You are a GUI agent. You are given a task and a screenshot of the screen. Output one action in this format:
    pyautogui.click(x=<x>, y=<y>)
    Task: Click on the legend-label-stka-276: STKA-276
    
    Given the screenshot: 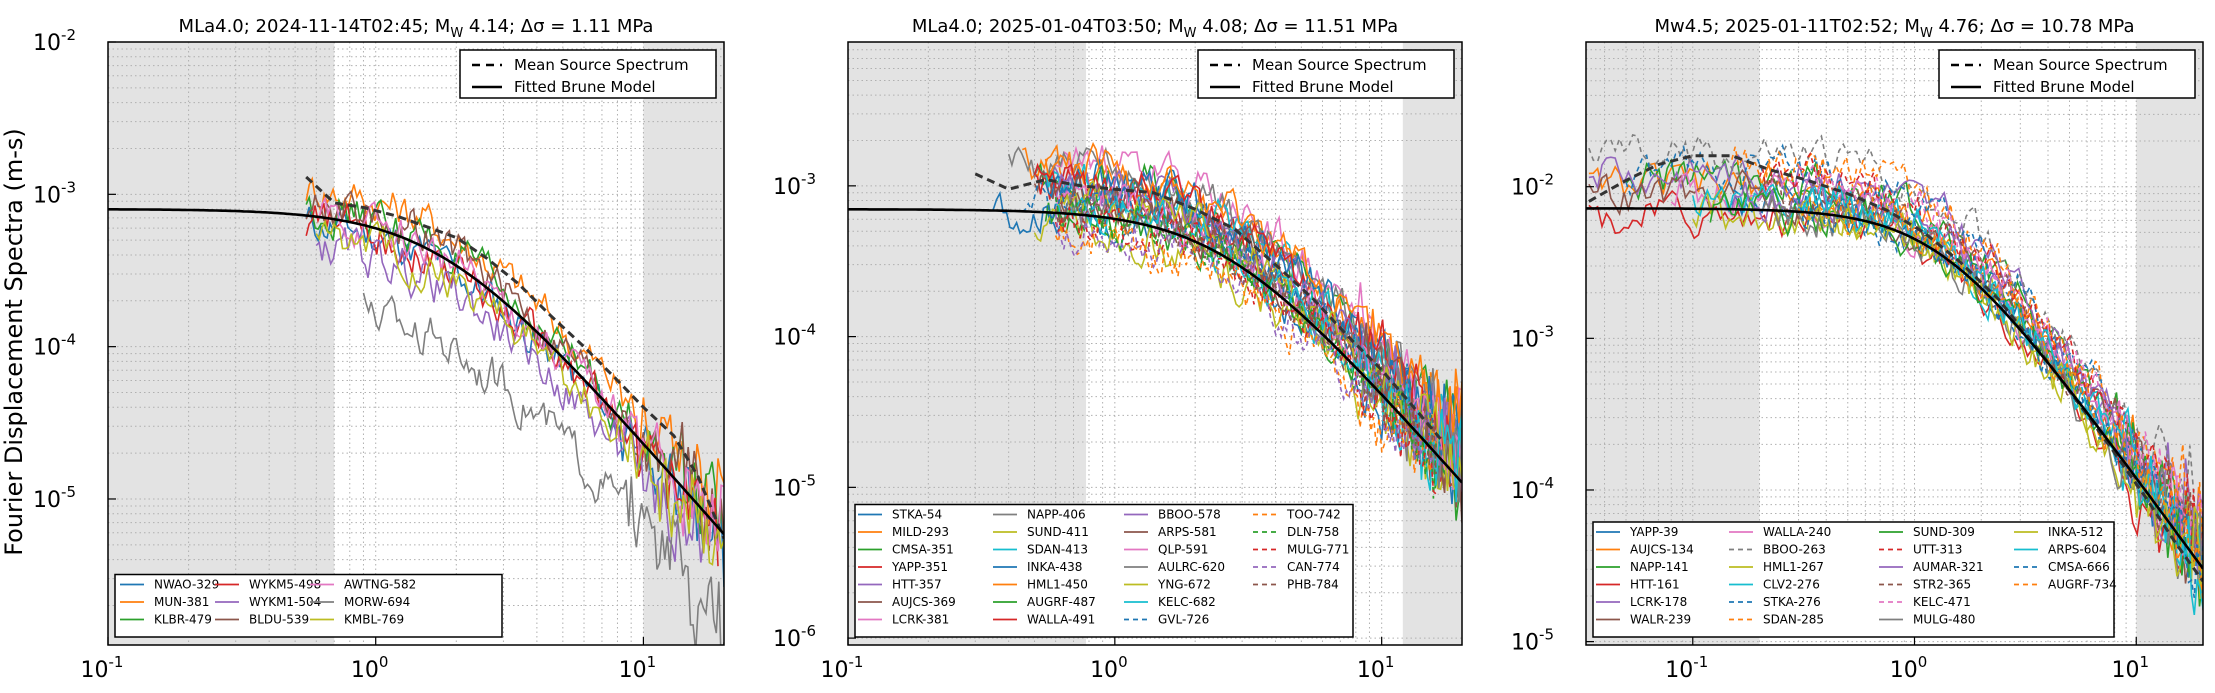 What is the action you would take?
    pyautogui.click(x=1792, y=602)
    